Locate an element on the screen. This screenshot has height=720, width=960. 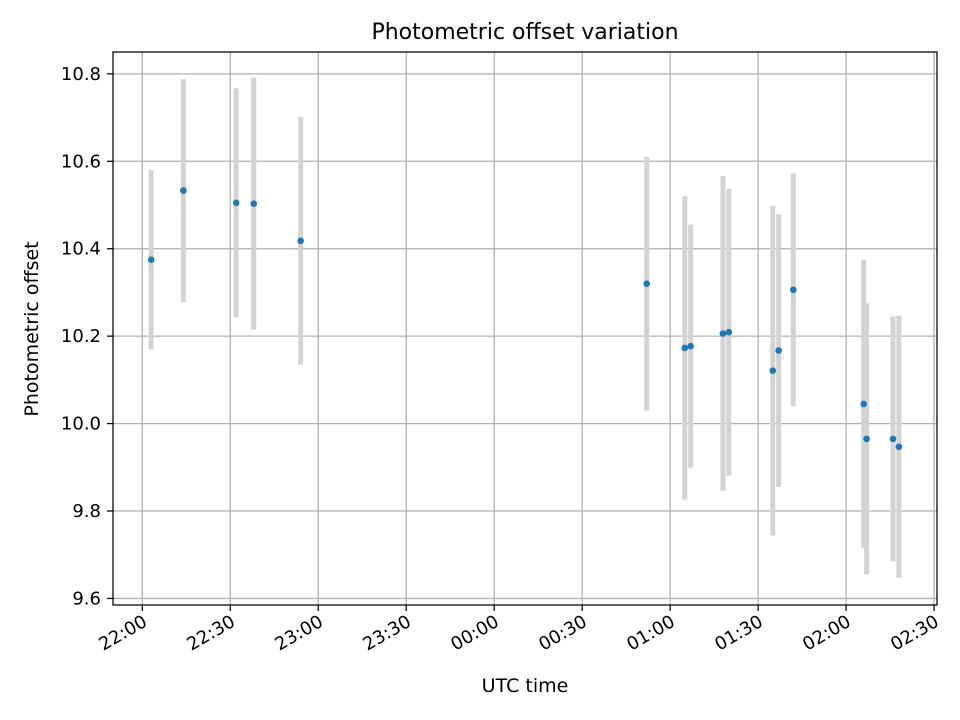
y-tick-label: 9.8 is located at coordinates (86, 511).